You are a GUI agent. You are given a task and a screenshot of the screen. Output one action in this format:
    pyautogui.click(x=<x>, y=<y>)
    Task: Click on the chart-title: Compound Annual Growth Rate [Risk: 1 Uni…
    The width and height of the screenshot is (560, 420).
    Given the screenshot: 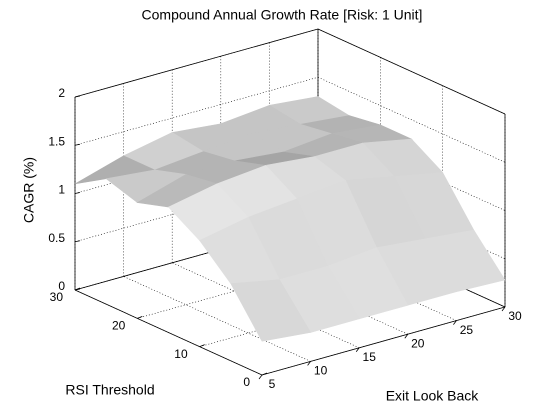 What is the action you would take?
    pyautogui.click(x=282, y=15)
    